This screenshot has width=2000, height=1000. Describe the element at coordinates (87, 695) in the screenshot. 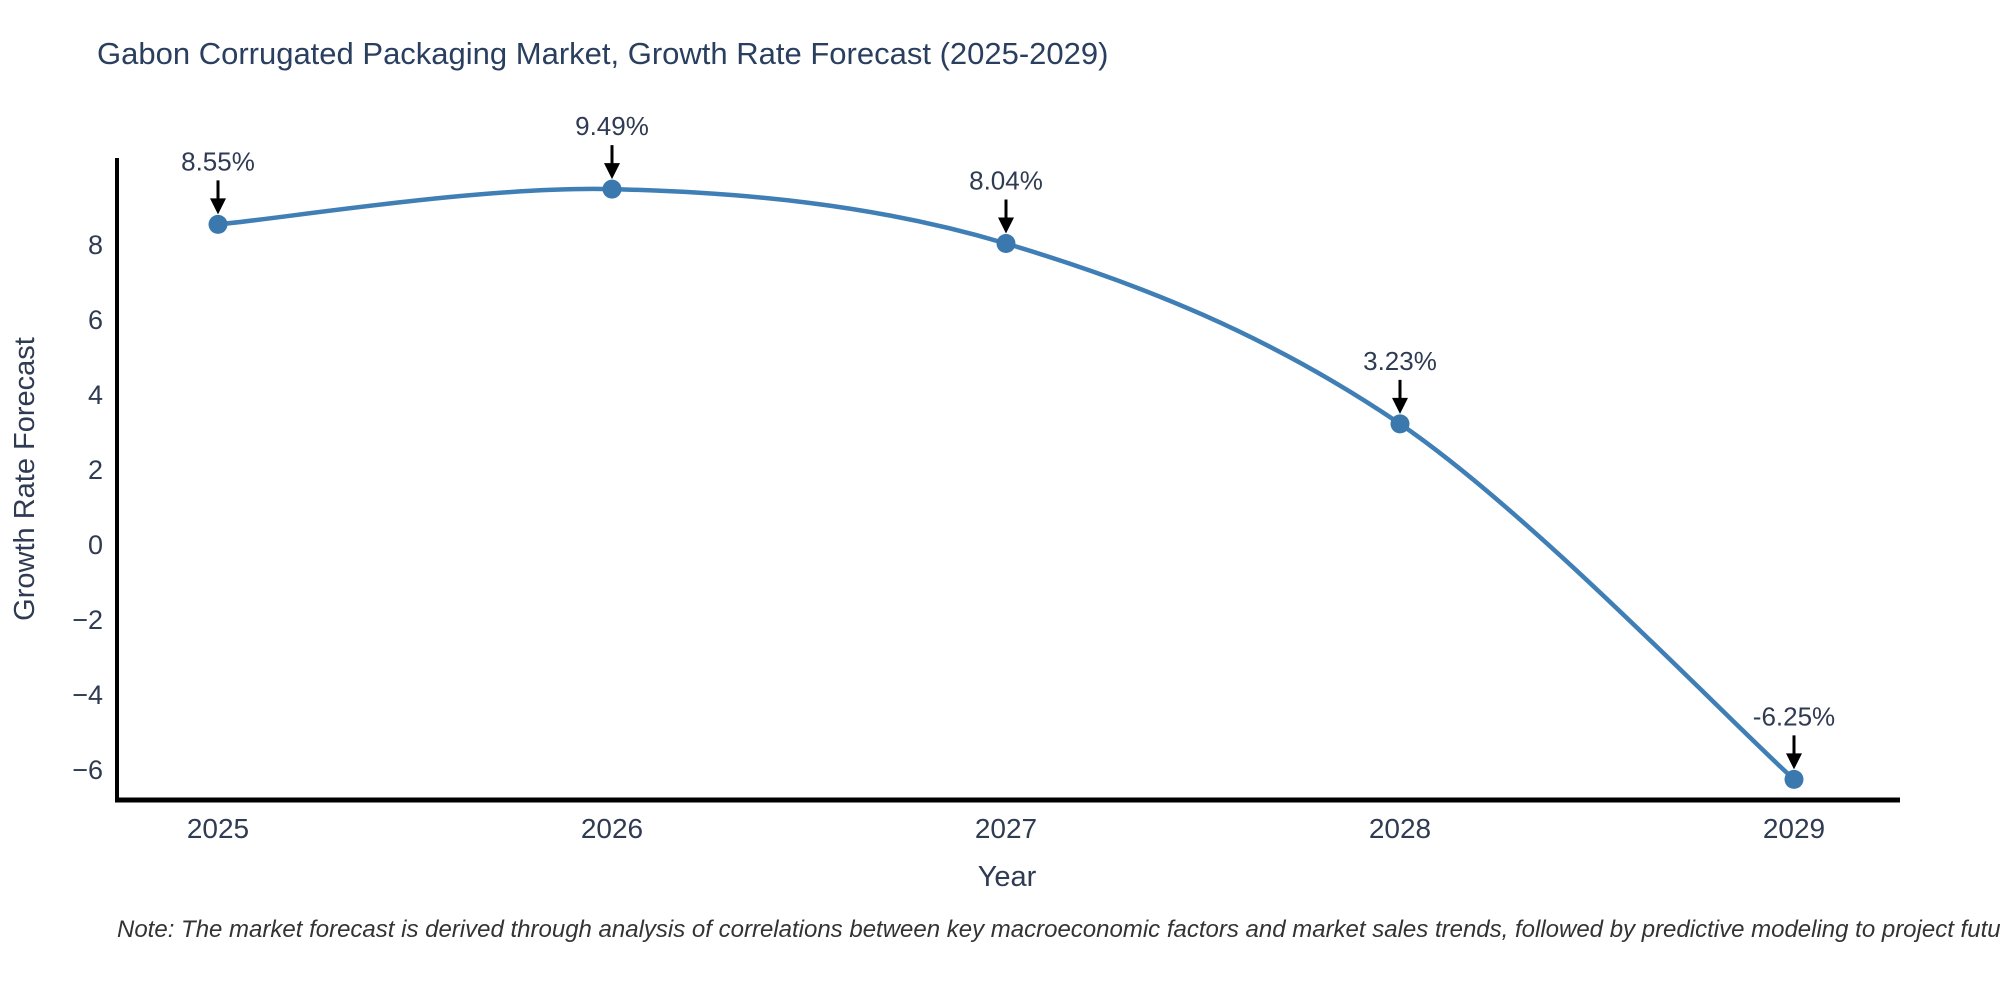

I see `y-tick-label: −4` at that location.